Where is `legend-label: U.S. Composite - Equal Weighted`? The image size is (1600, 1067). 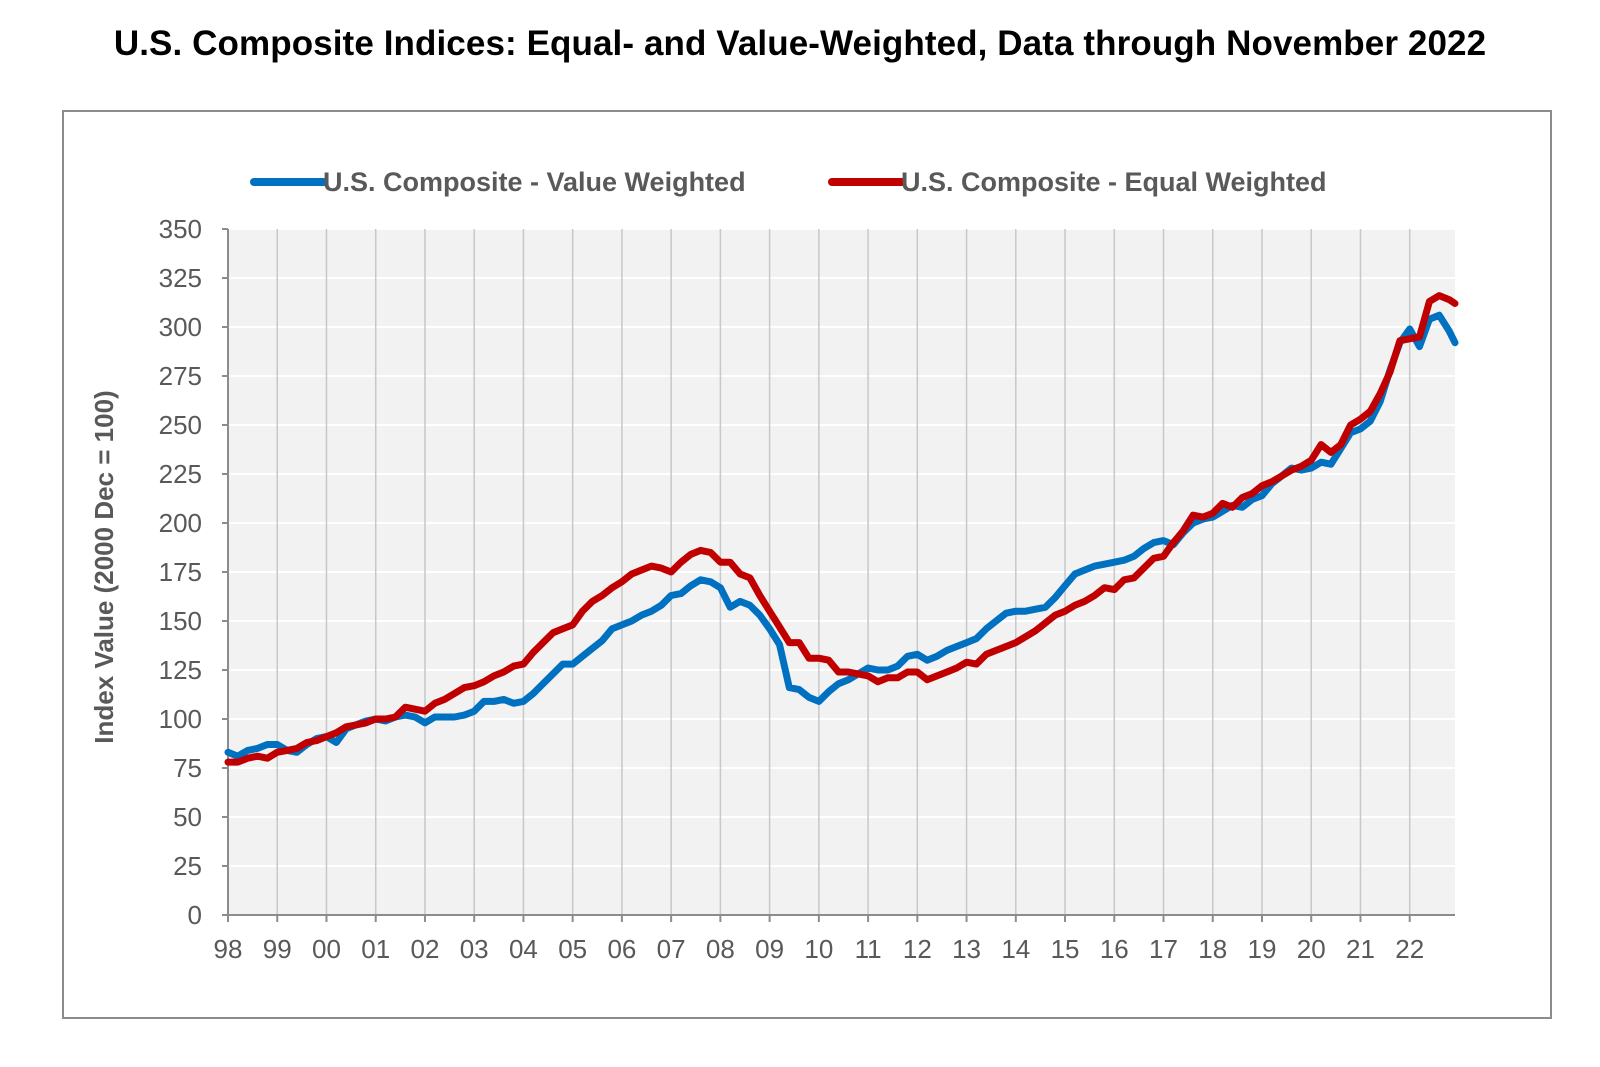 legend-label: U.S. Composite - Equal Weighted is located at coordinates (1114, 182).